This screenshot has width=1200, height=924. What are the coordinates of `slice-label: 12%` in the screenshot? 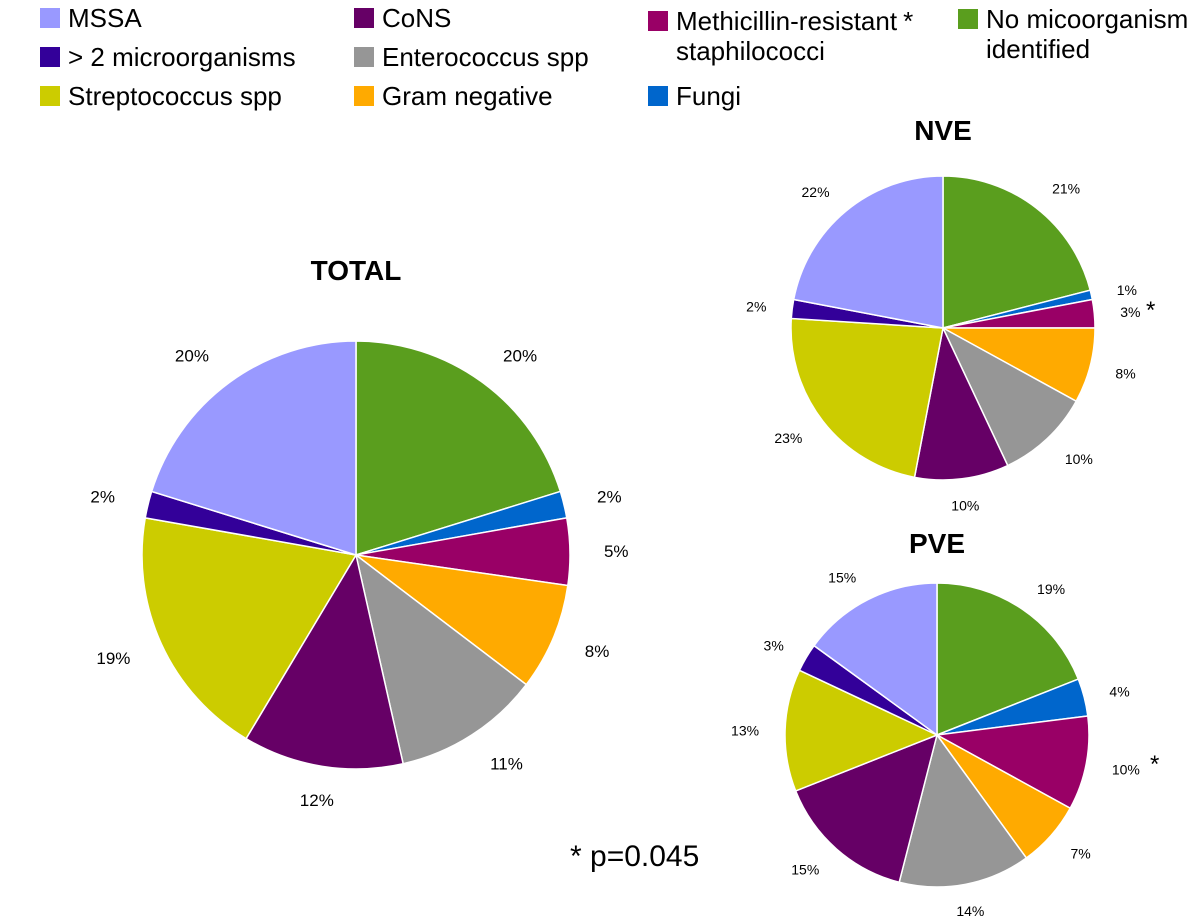 It's located at (317, 800).